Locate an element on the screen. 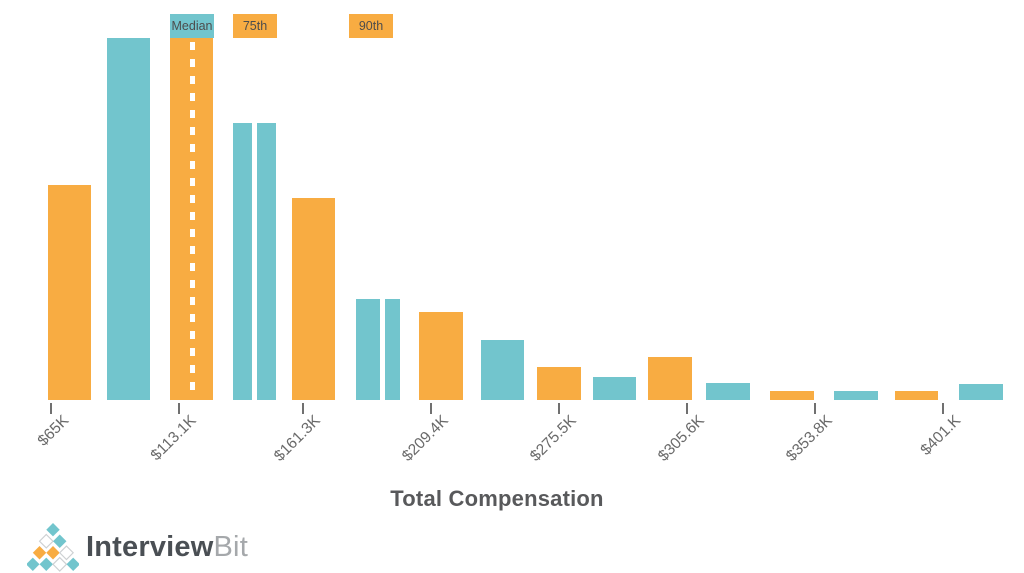 Image resolution: width=1024 pixels, height=573 pixels. marker-90th: 90th is located at coordinates (371, 26).